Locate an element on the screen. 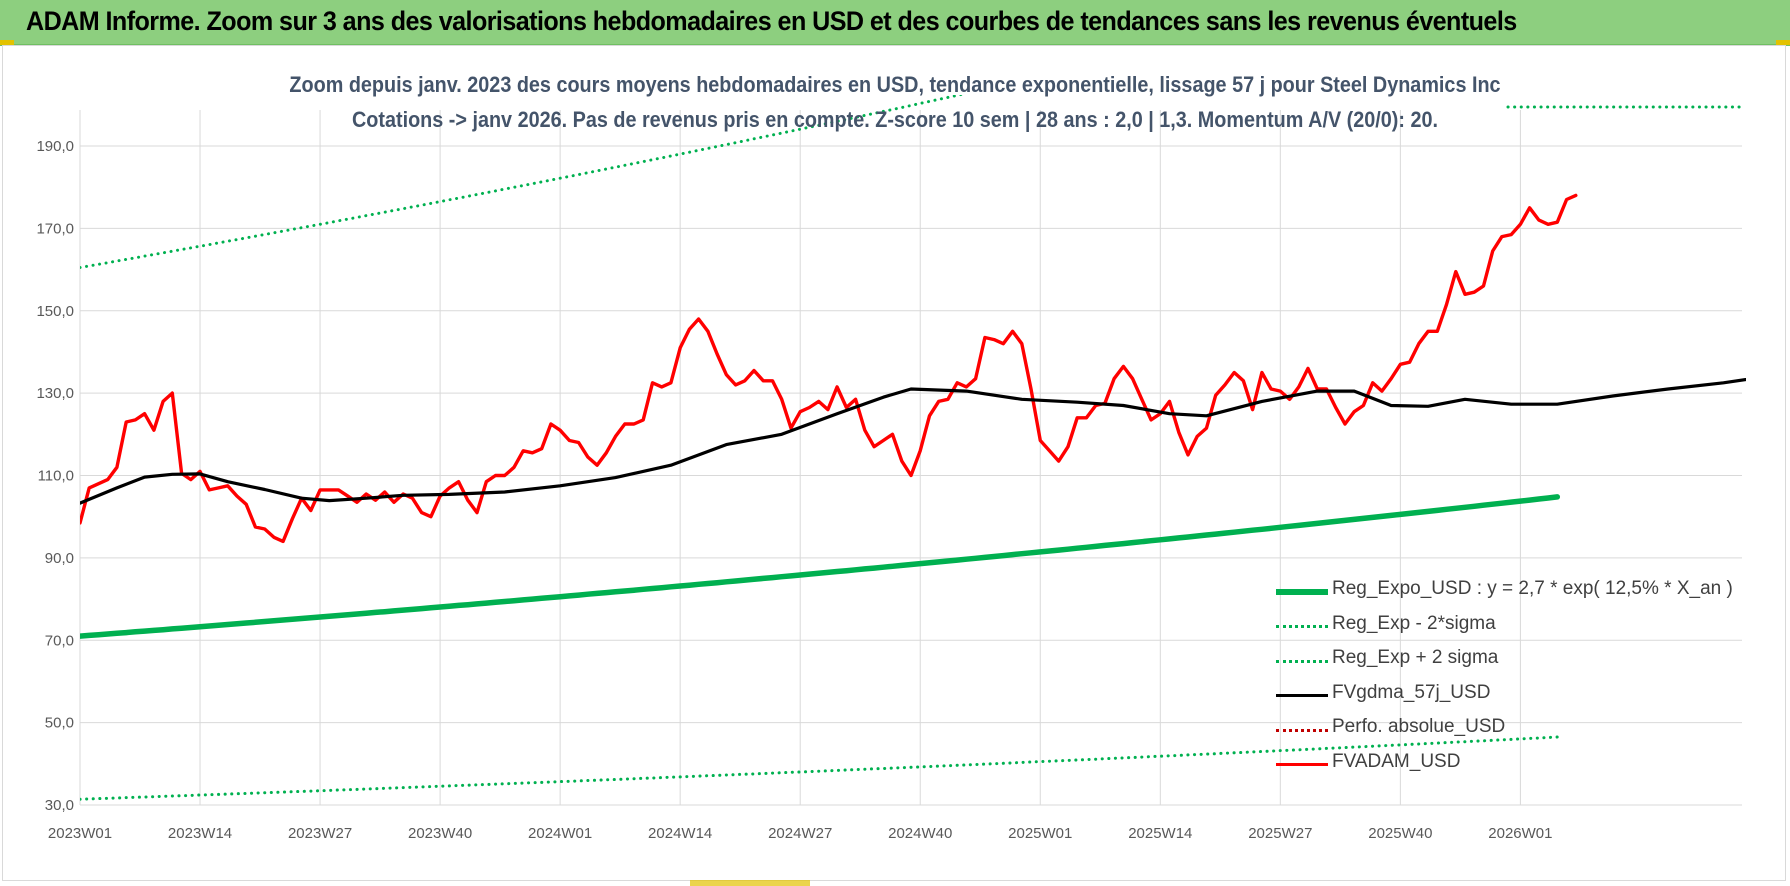  legend-item: Reg_Exp - 2*sigma is located at coordinates (1526, 630).